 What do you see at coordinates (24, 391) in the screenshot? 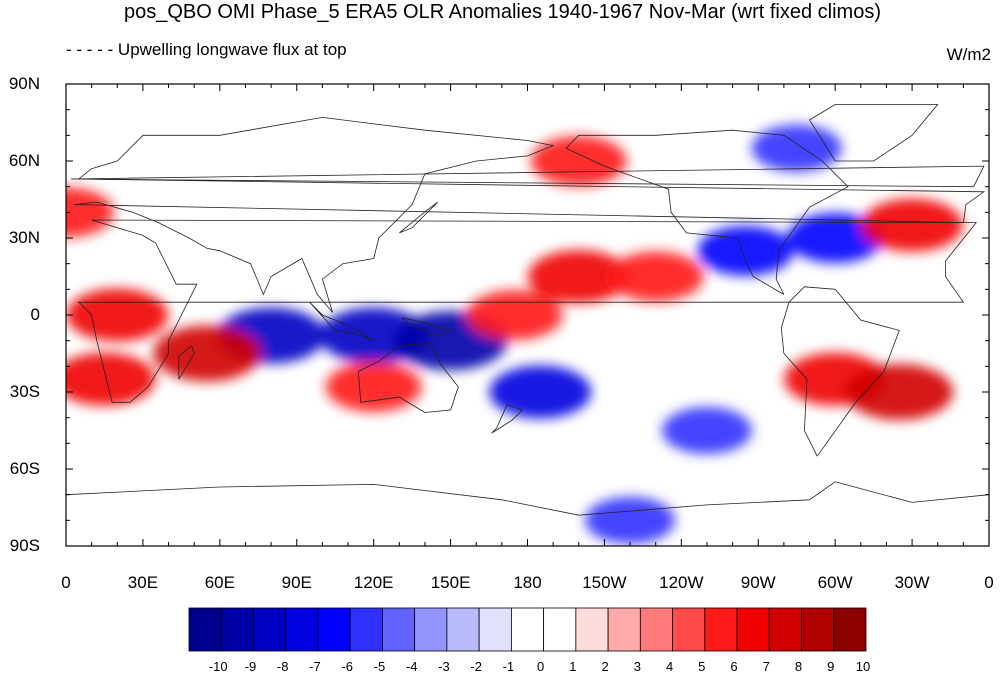
I see `lat-tick-label: 30S` at bounding box center [24, 391].